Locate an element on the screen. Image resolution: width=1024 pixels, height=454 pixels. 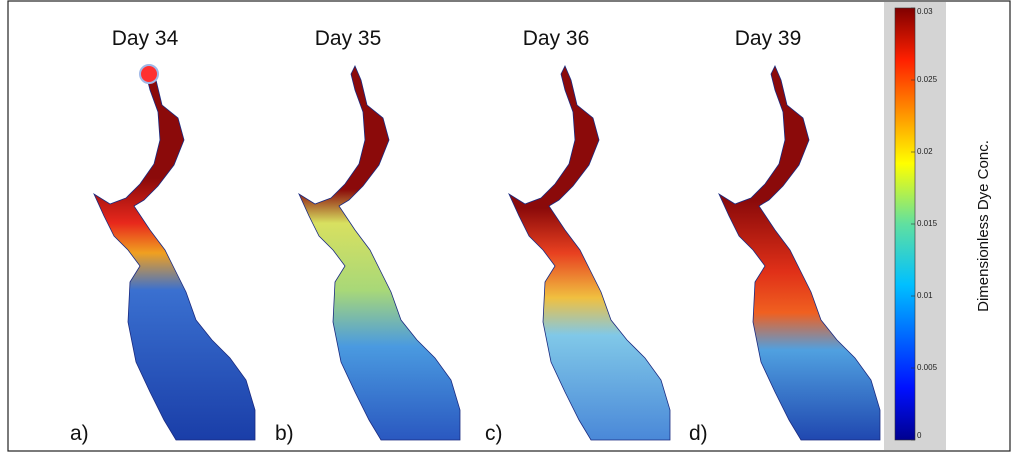
release-point is located at coordinates (149, 74).